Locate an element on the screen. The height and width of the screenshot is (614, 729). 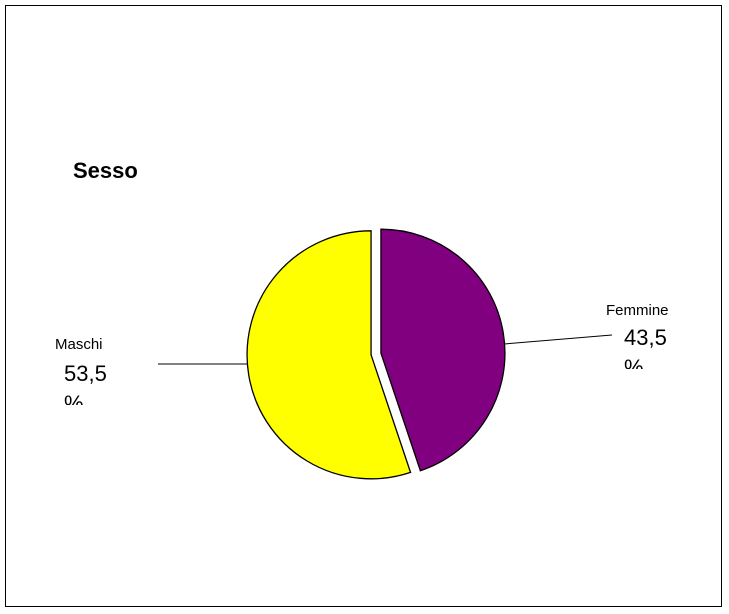
pie-slice-maschi is located at coordinates (329, 355).